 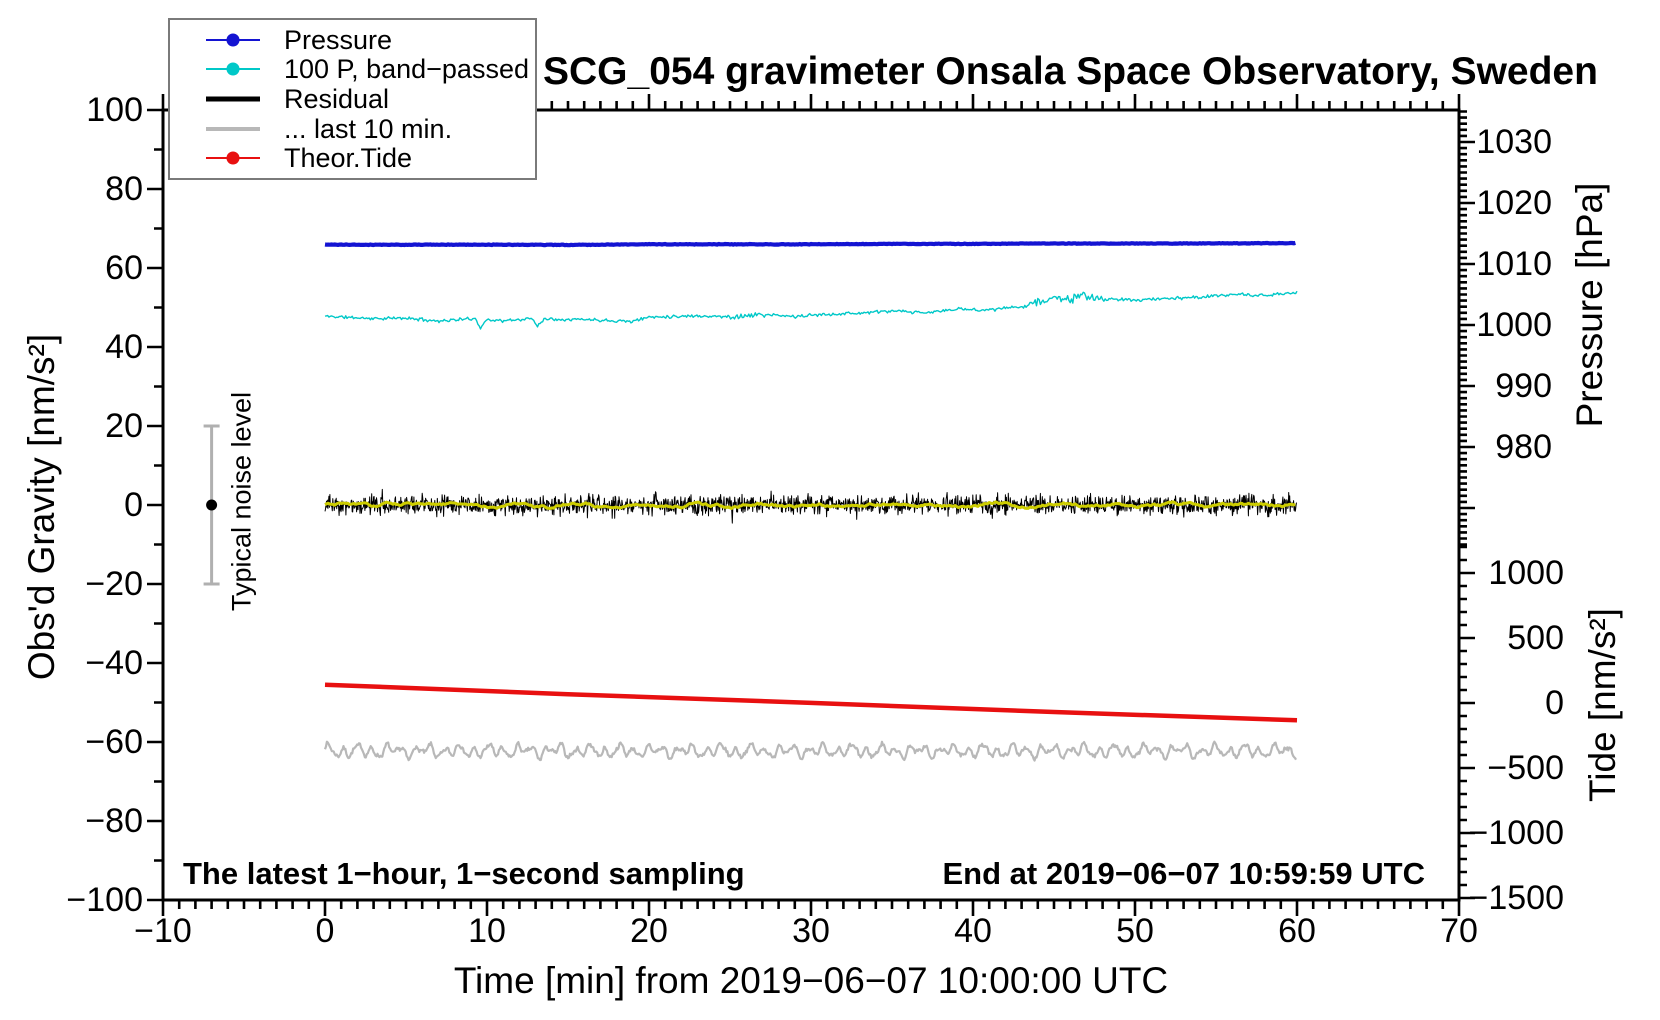 What do you see at coordinates (811, 931) in the screenshot?
I see `x-tick-label: 30` at bounding box center [811, 931].